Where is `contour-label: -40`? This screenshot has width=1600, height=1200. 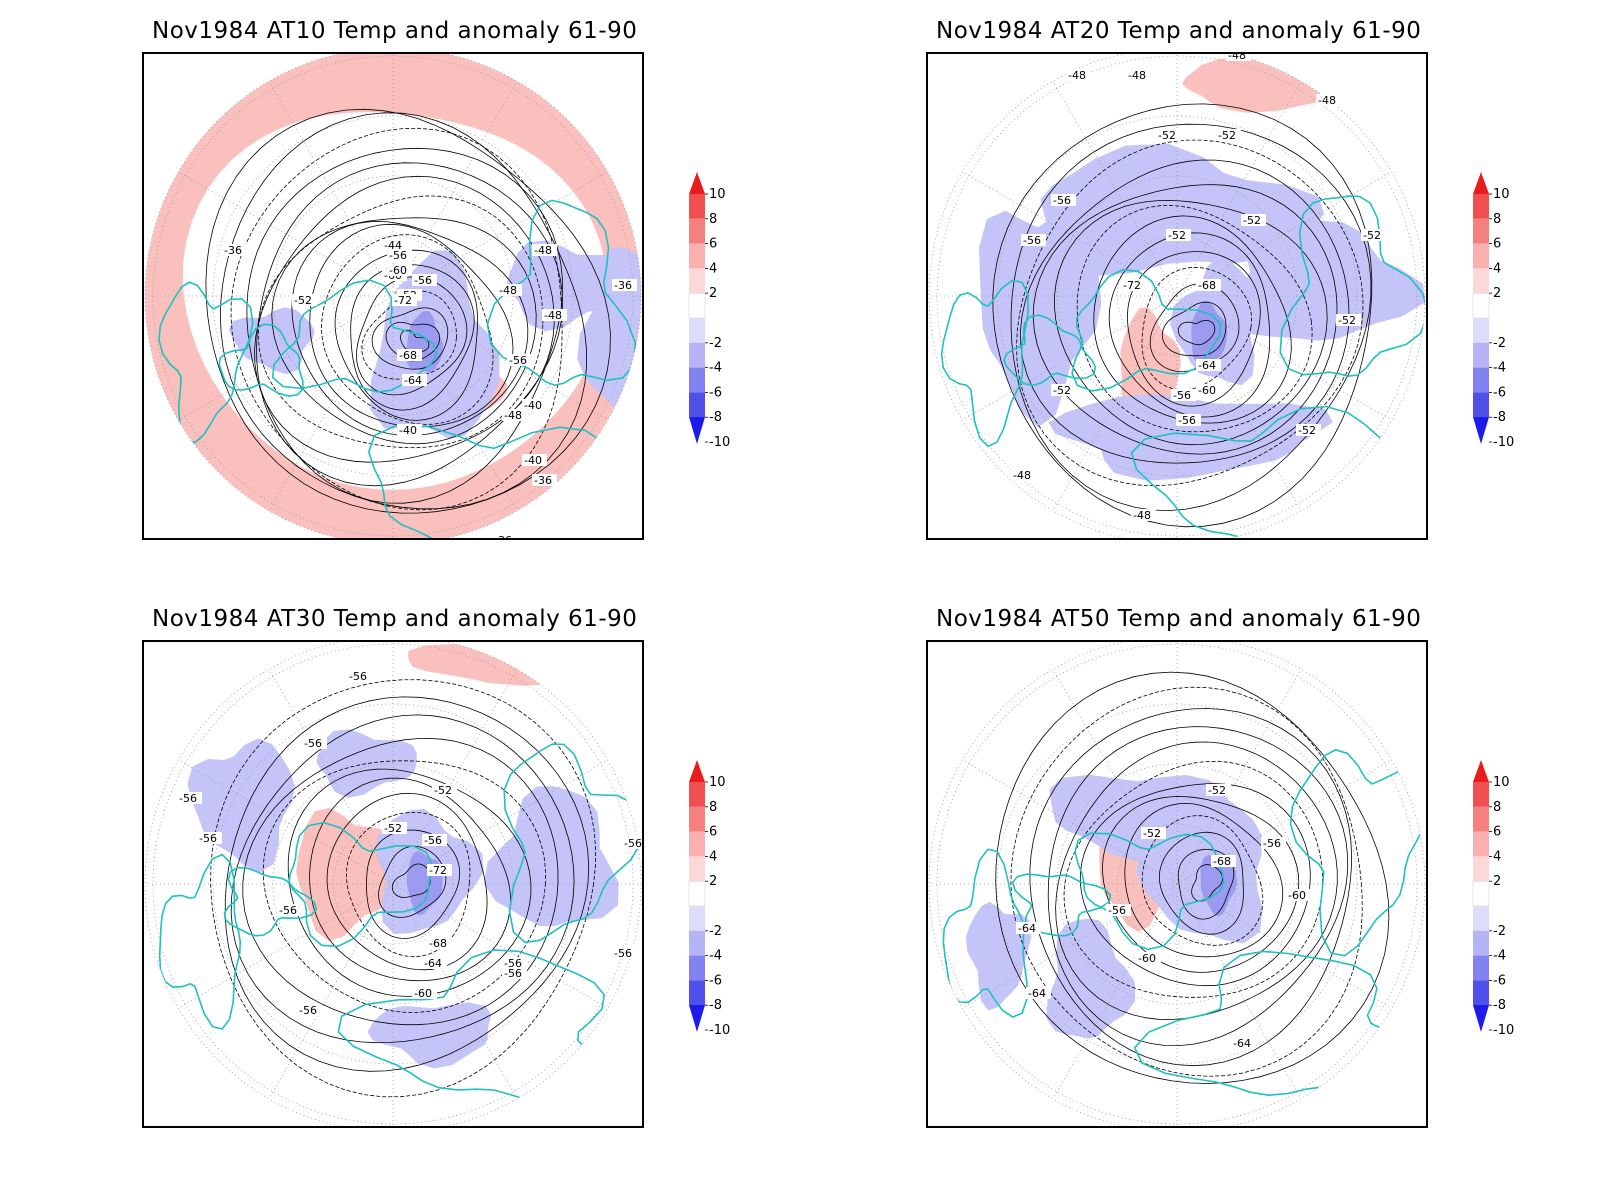
contour-label: -40 is located at coordinates (533, 405).